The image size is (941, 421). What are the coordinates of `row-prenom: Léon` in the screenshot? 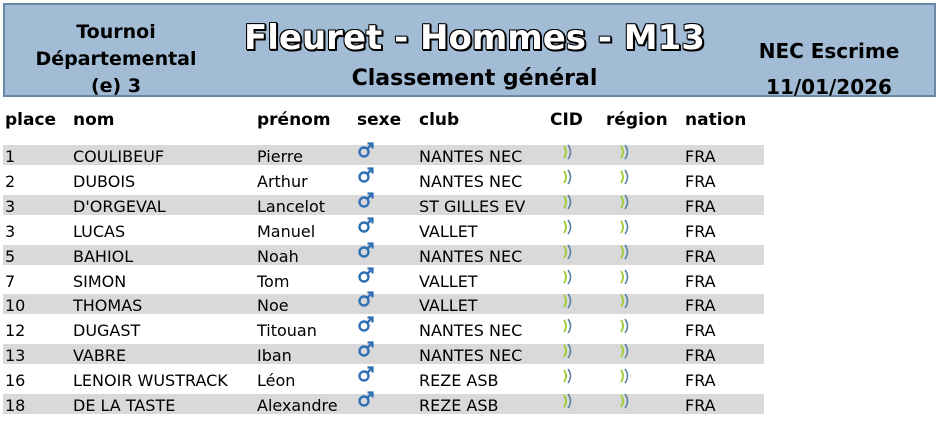 It's located at (276, 381).